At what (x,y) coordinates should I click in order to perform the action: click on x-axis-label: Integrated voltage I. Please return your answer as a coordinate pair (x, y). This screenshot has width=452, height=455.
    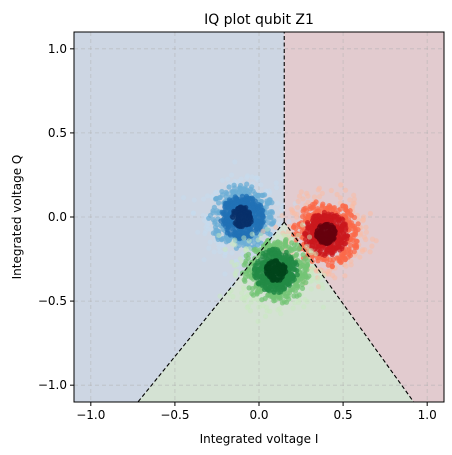
    Looking at the image, I should click on (259, 439).